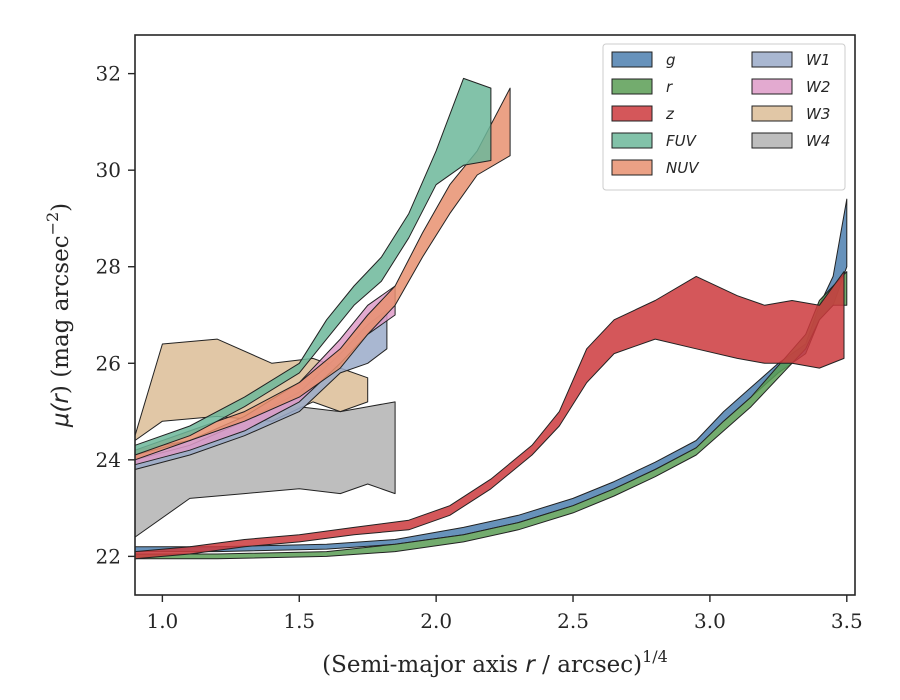 The height and width of the screenshot is (700, 900). Describe the element at coordinates (530, 665) in the screenshot. I see `x-axis-label-var: r` at that location.